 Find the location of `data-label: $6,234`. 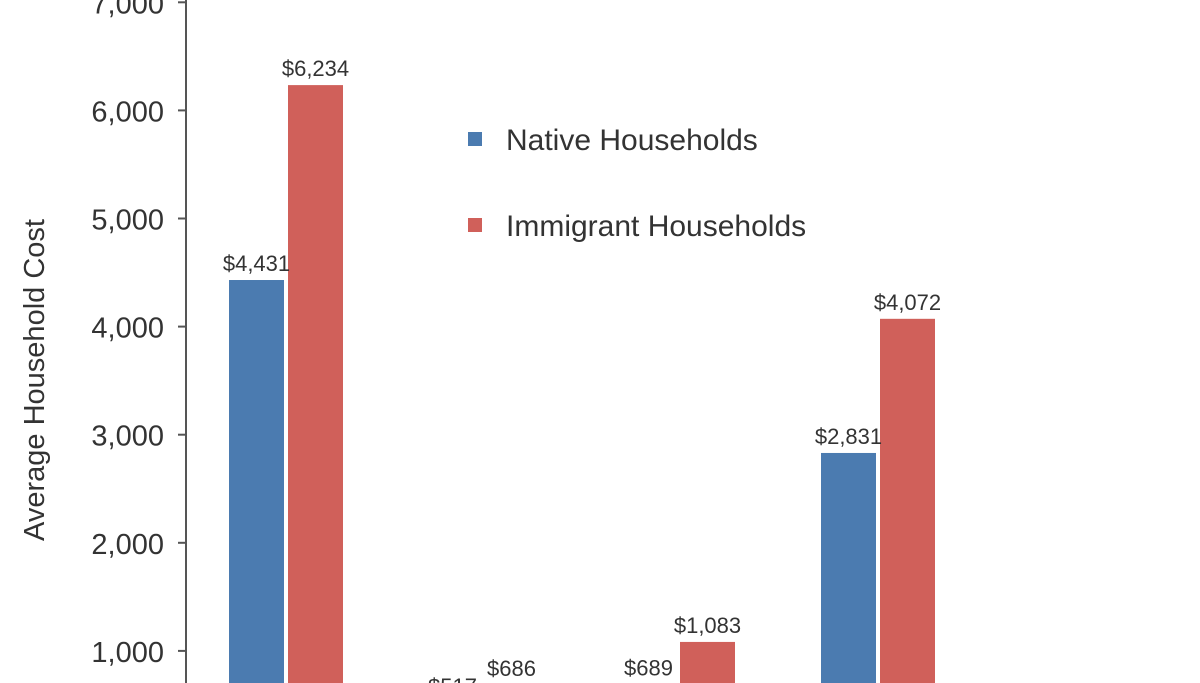

data-label: $6,234 is located at coordinates (315, 68).